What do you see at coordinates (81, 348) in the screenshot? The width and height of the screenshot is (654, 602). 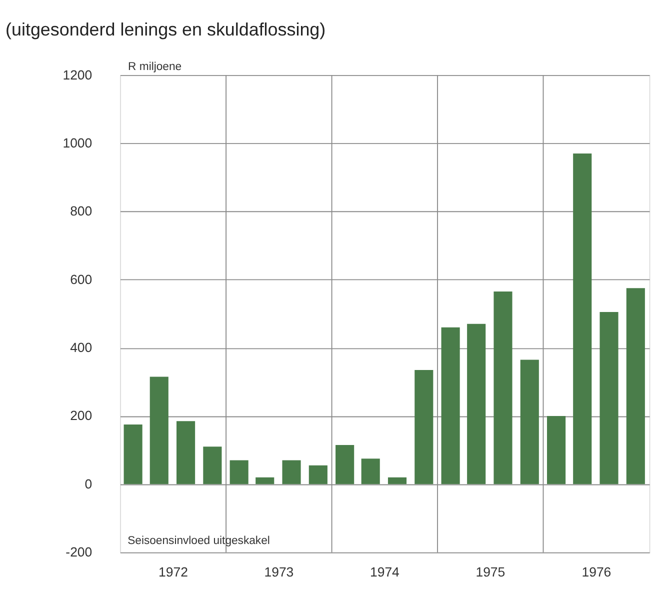 I see `y-tick-label: 400` at bounding box center [81, 348].